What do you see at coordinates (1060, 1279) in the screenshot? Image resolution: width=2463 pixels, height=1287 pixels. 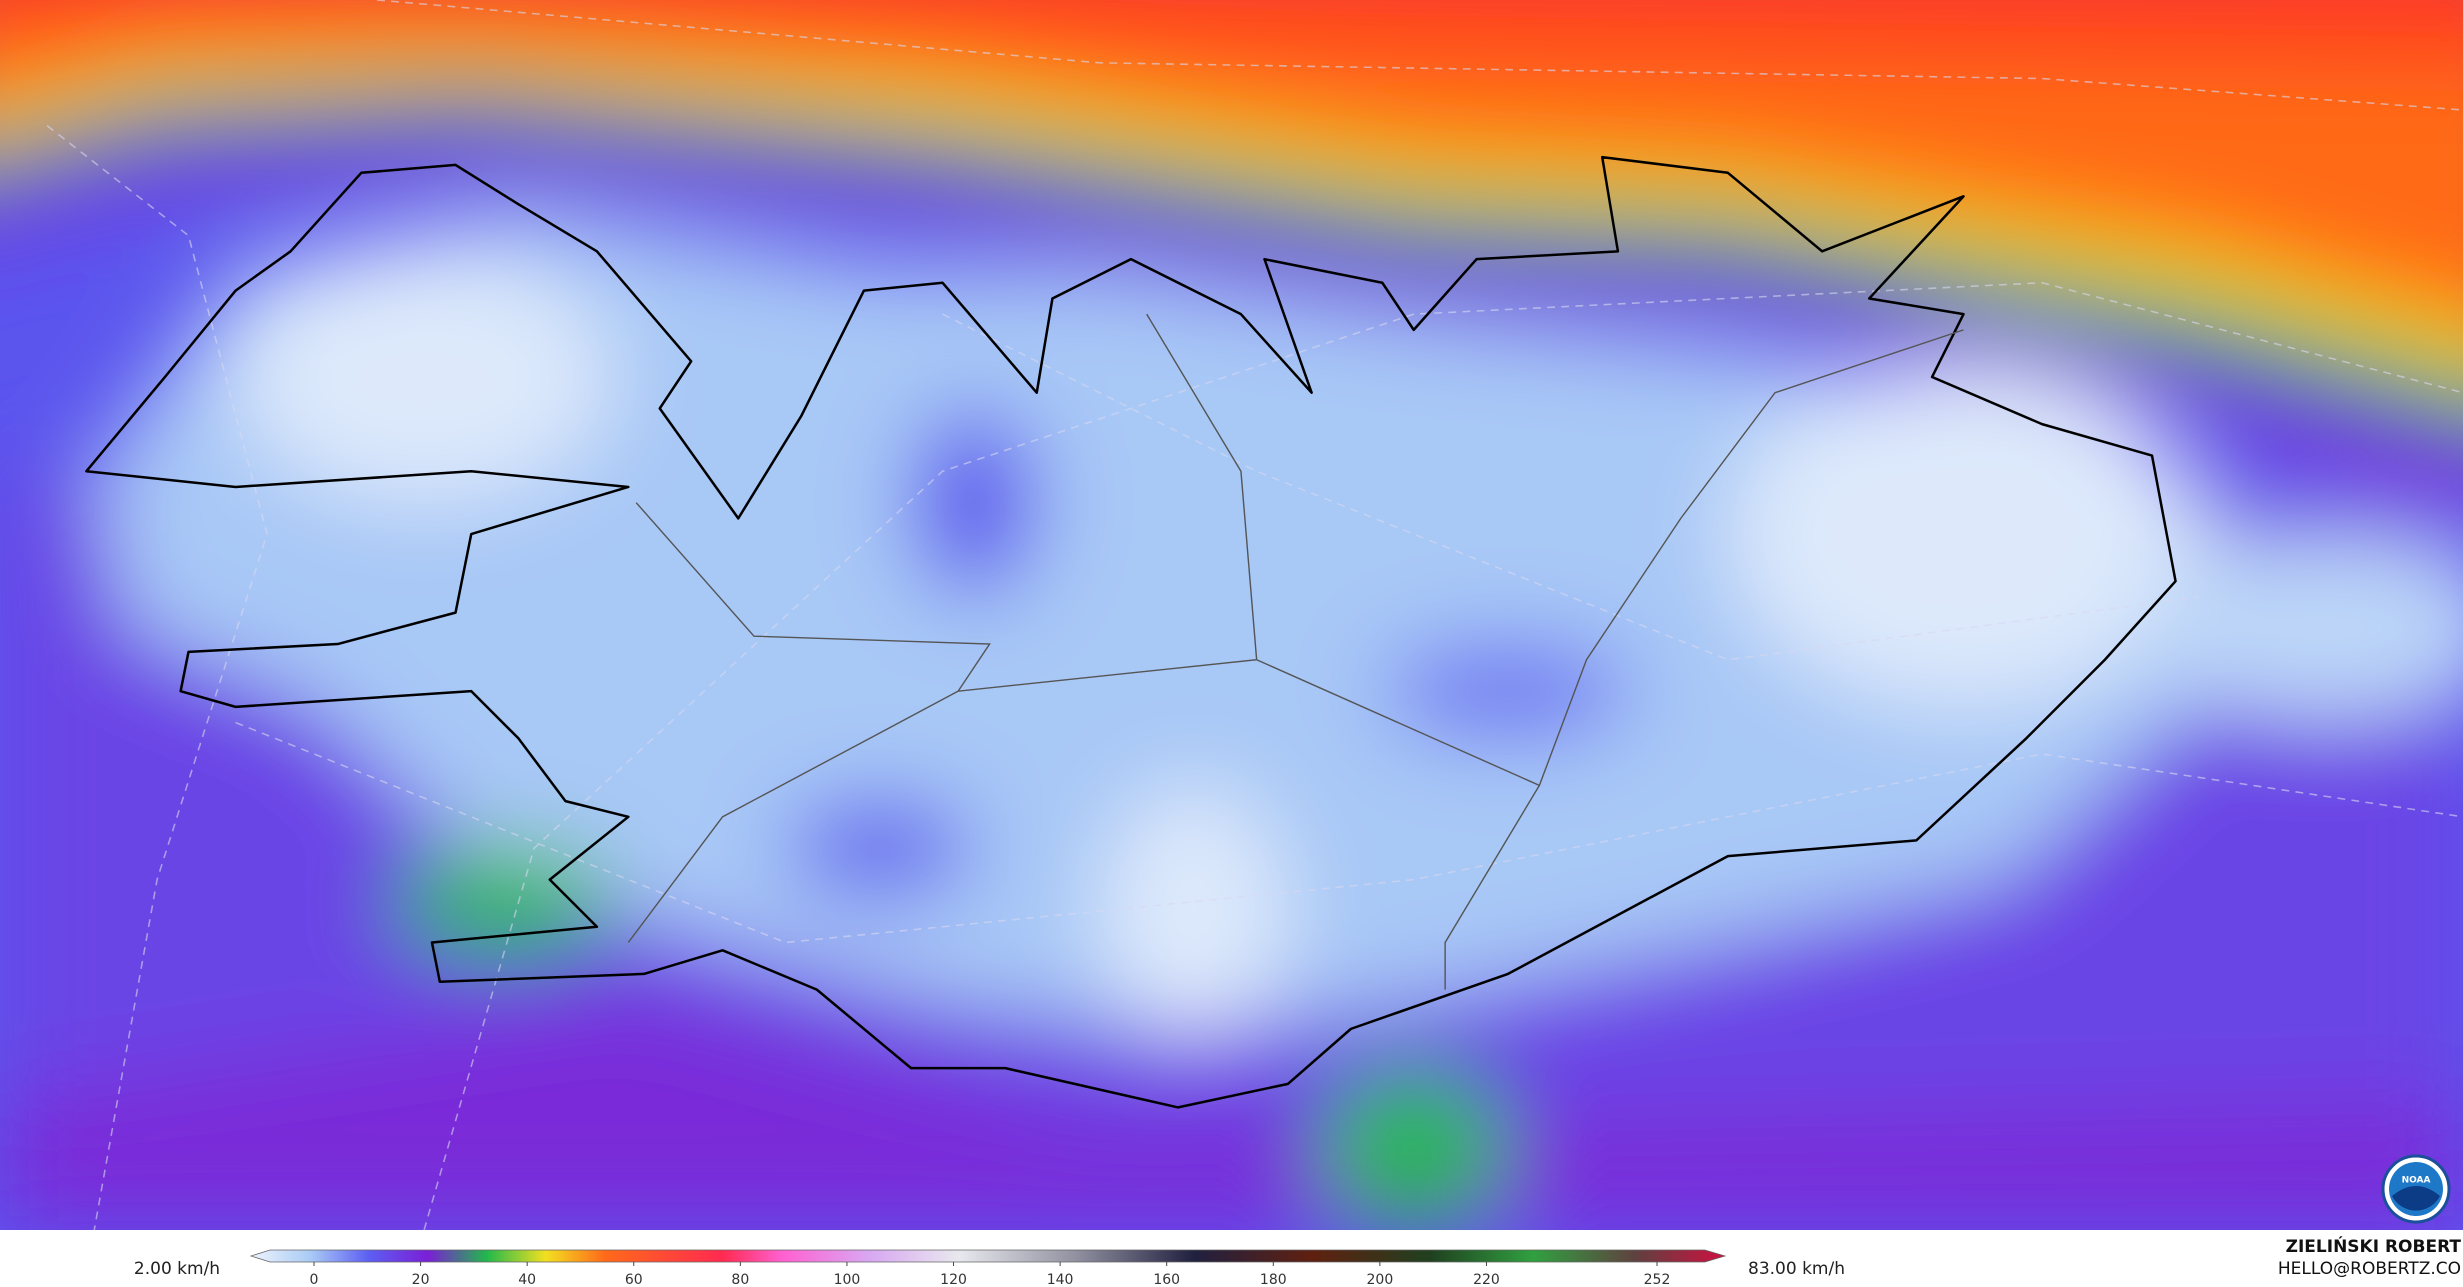 I see `colorbar-tick-label: 140` at bounding box center [1060, 1279].